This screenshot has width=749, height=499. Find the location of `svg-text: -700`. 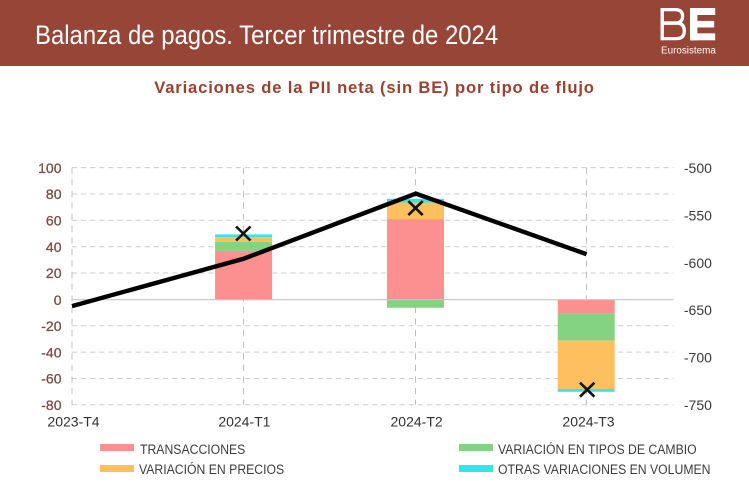

svg-text: -700 is located at coordinates (698, 358).